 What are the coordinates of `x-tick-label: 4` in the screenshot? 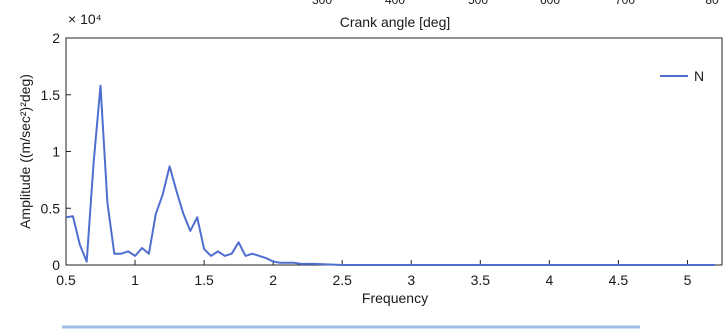 It's located at (549, 280).